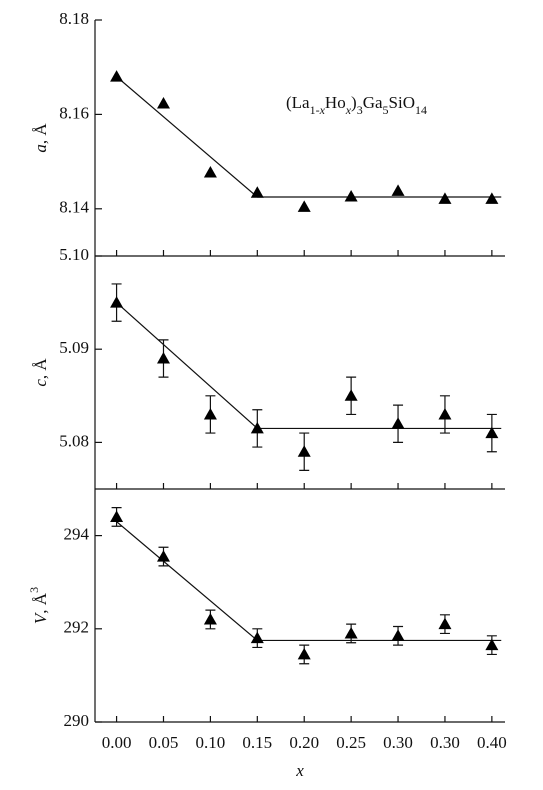 The width and height of the screenshot is (543, 790). Describe the element at coordinates (298, 102) in the screenshot. I see `text-part: (La` at that location.